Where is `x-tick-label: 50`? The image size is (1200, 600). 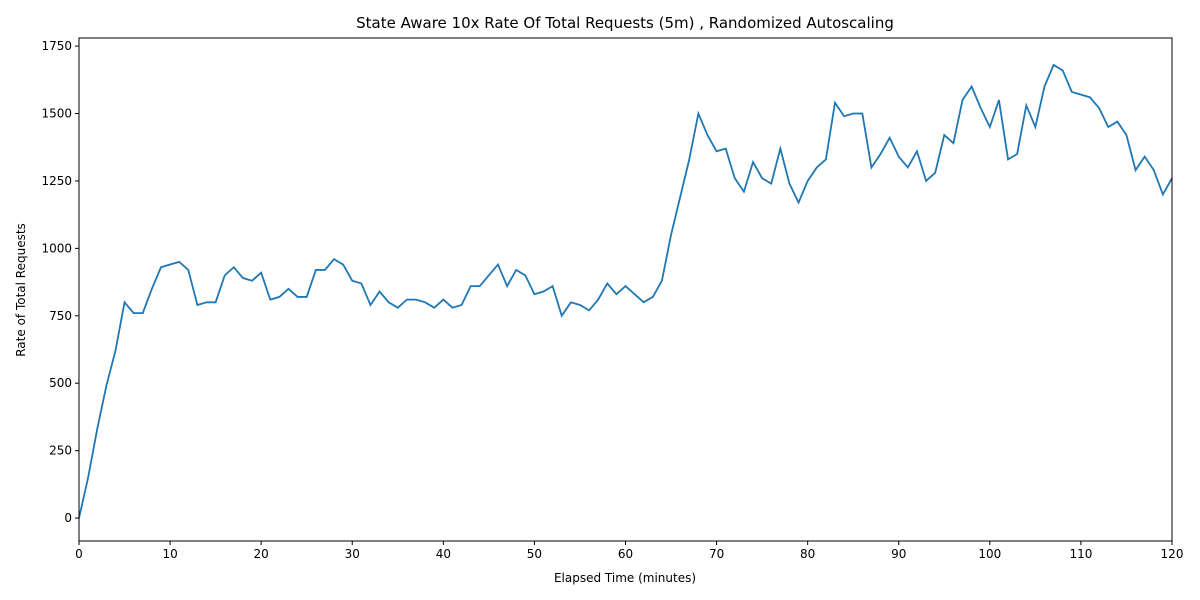 x-tick-label: 50 is located at coordinates (534, 554).